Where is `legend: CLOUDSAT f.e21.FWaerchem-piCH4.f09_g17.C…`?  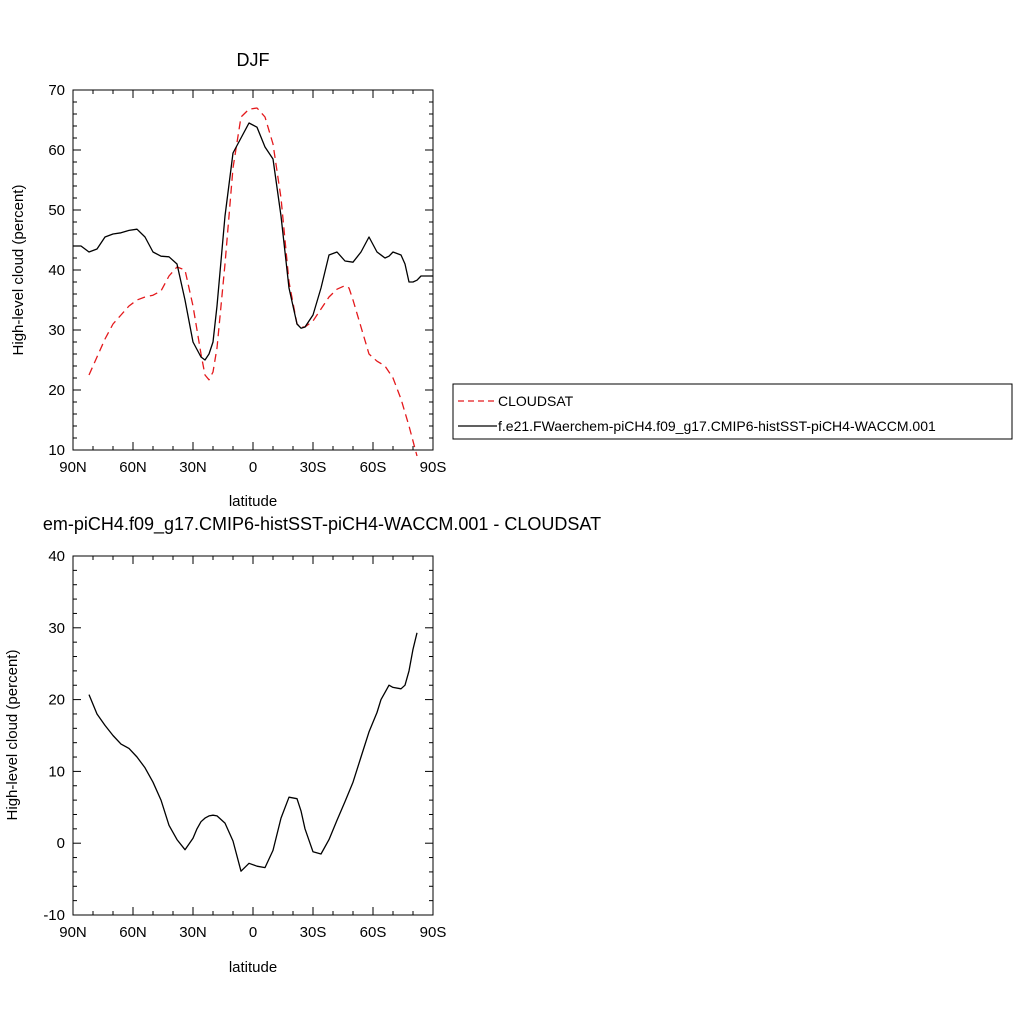
legend: CLOUDSAT f.e21.FWaerchem-piCH4.f09_g17.C… is located at coordinates (732, 411).